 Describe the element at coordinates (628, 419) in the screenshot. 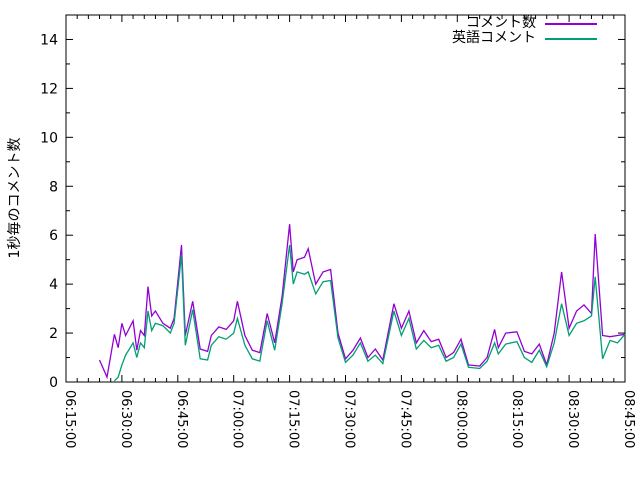

I see `x-tick-label: 08:45:00` at that location.